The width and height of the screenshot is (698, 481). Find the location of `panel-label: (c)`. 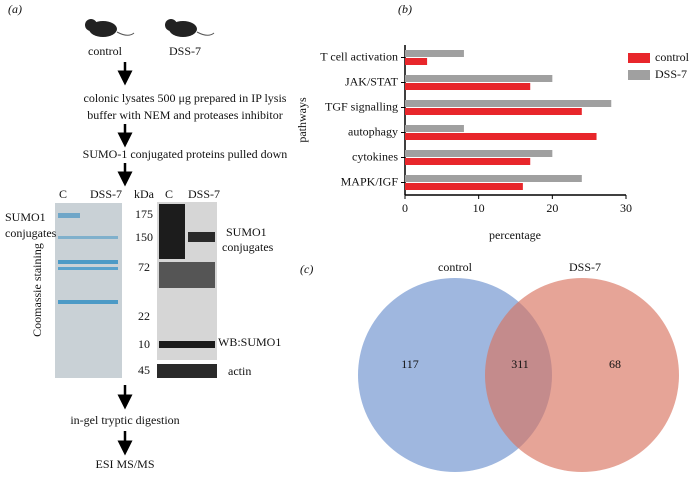

panel-label: (c) is located at coordinates (306, 269).